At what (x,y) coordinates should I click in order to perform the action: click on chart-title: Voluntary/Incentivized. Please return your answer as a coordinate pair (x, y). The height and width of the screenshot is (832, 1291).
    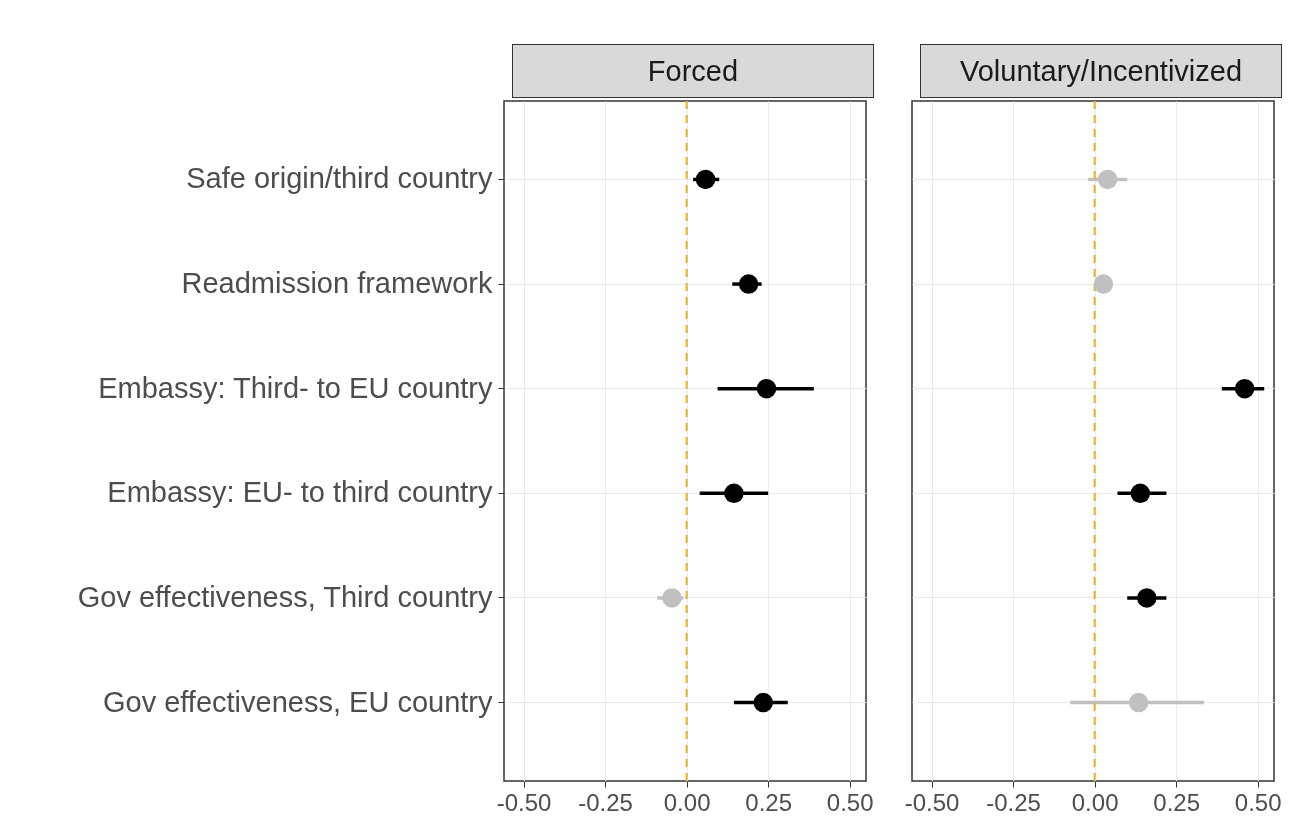
    Looking at the image, I should click on (1101, 71).